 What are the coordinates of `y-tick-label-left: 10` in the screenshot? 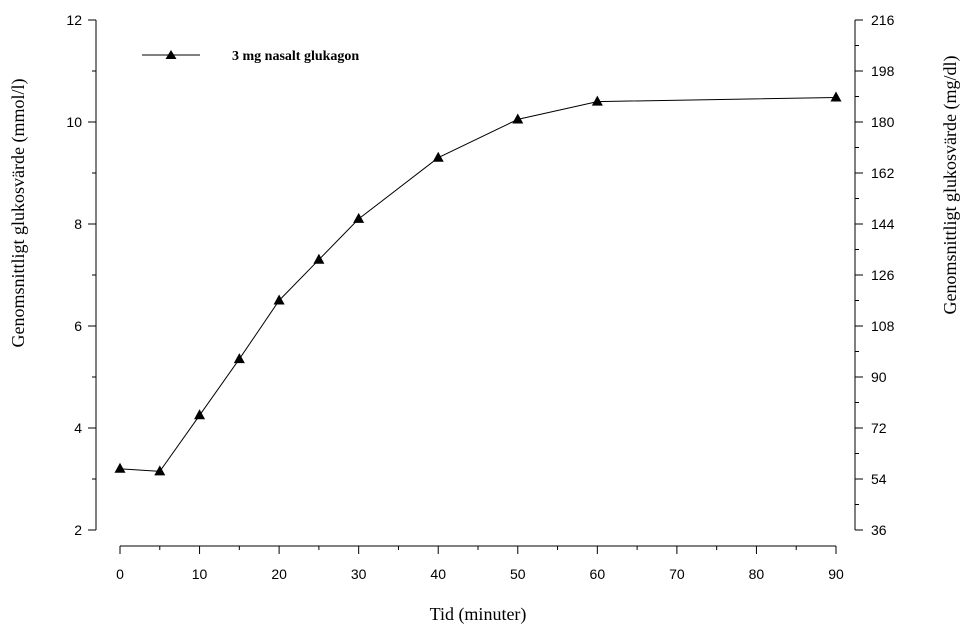 It's located at (74, 122).